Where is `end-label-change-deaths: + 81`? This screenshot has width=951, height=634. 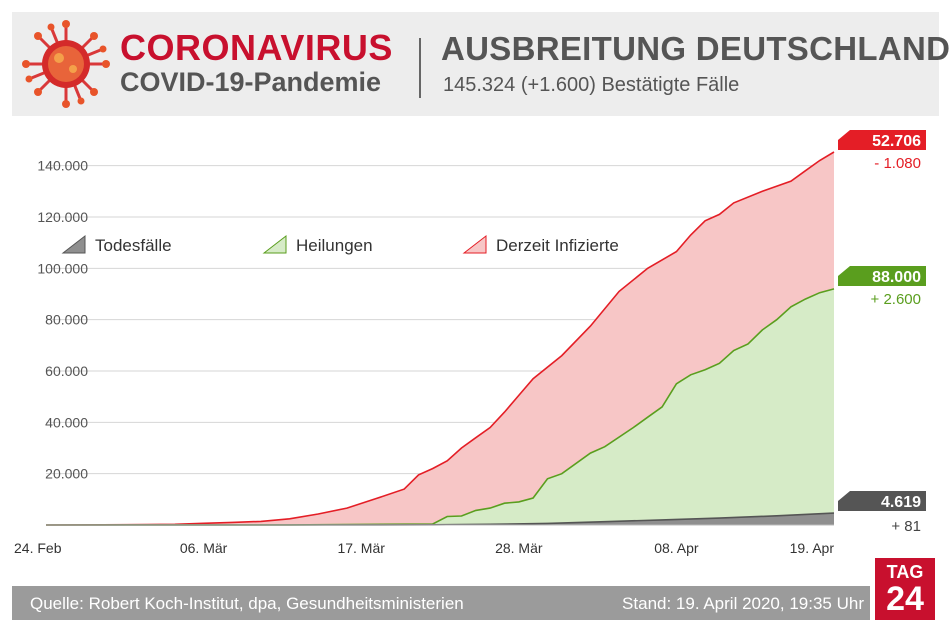
end-label-change-deaths: + 81 is located at coordinates (906, 526).